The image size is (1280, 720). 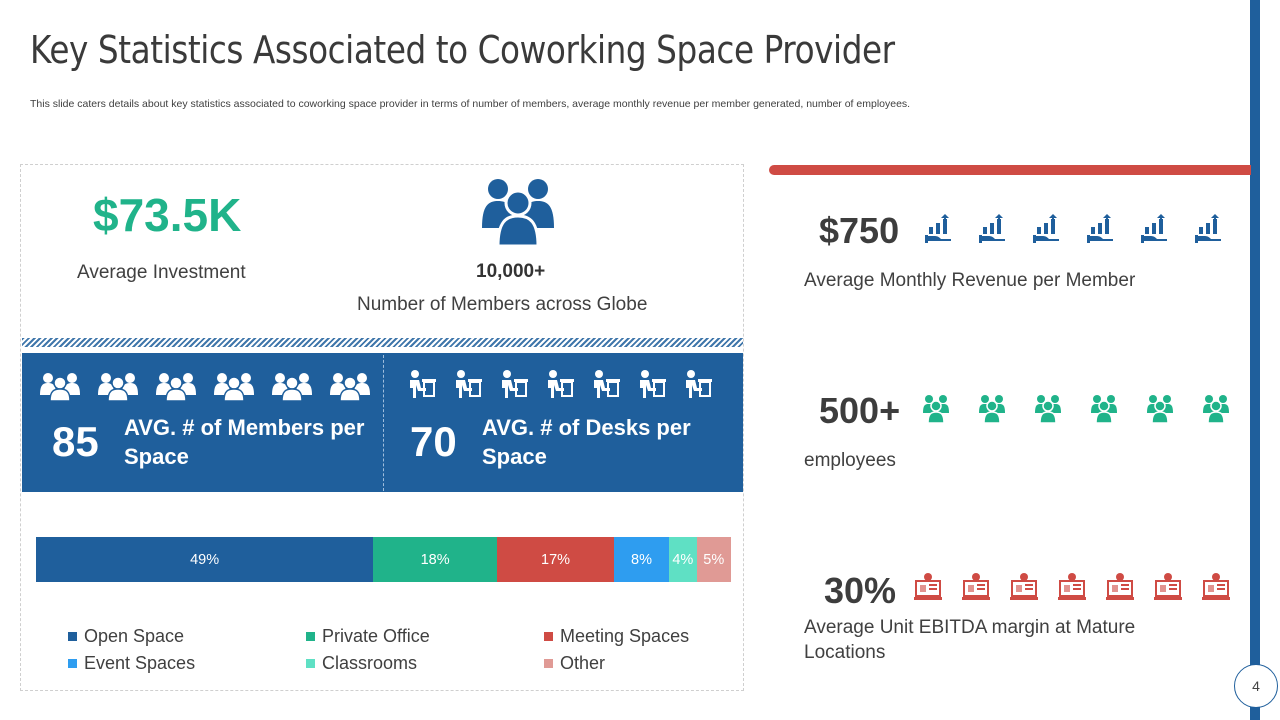 What do you see at coordinates (583, 662) in the screenshot?
I see `legend-label: Other` at bounding box center [583, 662].